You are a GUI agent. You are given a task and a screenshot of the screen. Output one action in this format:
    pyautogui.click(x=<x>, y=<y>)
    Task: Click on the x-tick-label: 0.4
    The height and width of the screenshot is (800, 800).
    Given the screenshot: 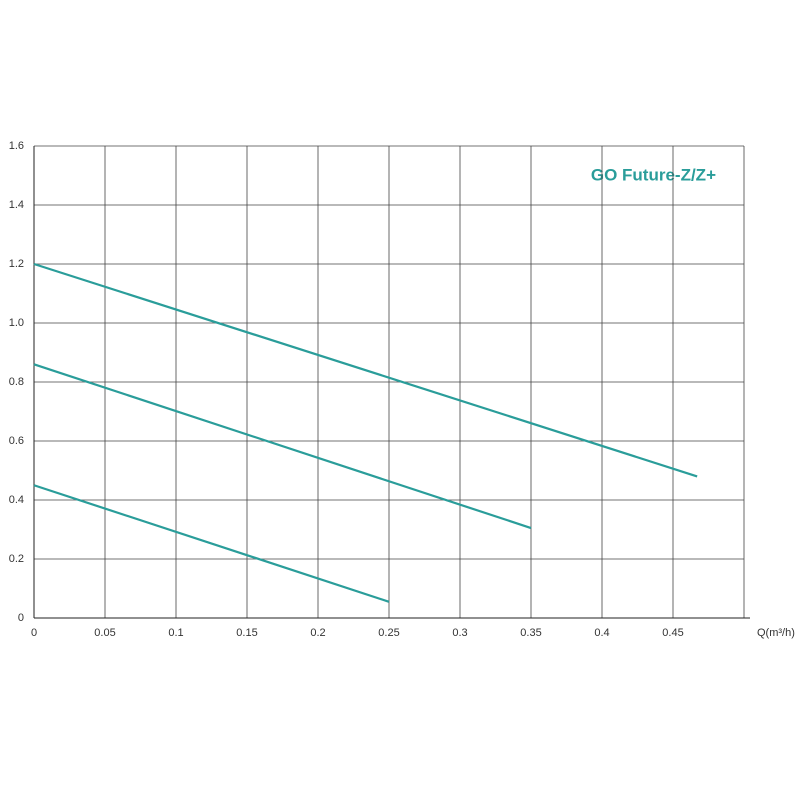 What is the action you would take?
    pyautogui.click(x=601, y=633)
    